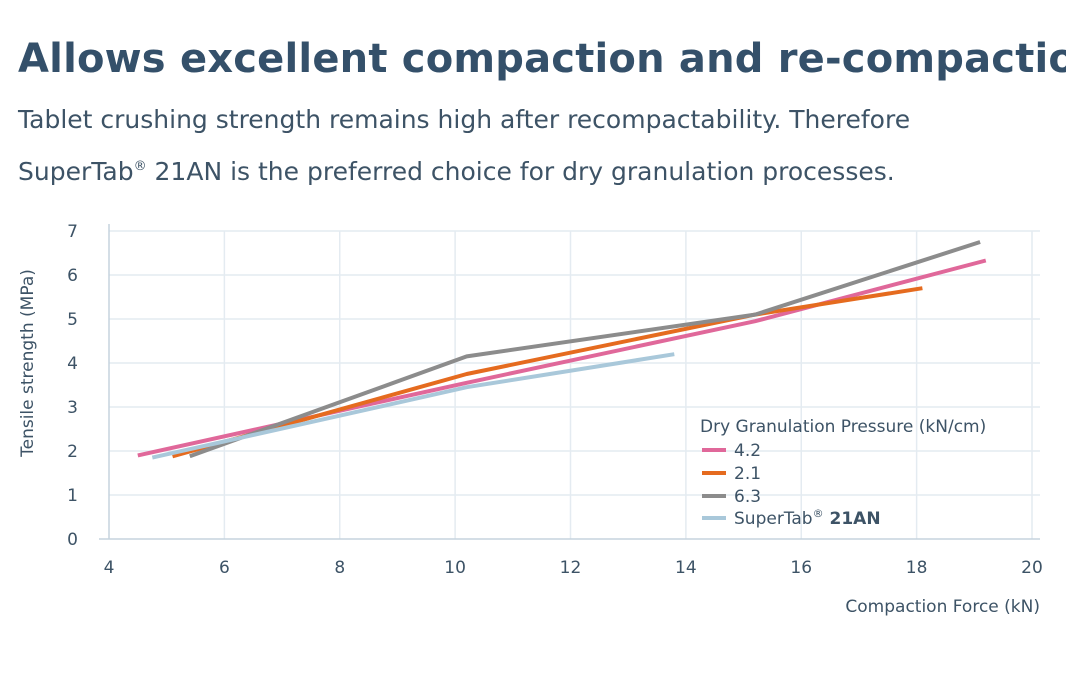 This screenshot has width=1066, height=687. Describe the element at coordinates (72, 540) in the screenshot. I see `y-tick-label: 0` at that location.